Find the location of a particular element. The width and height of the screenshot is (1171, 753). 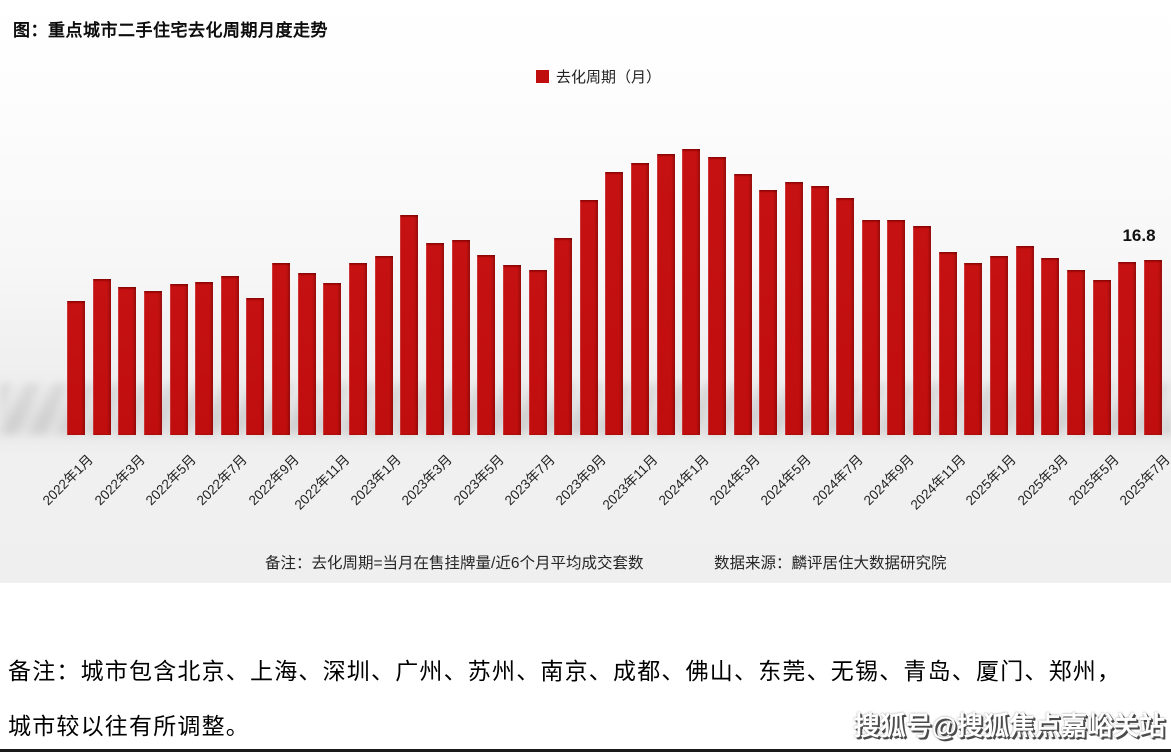

bar-2022年8月 is located at coordinates (255, 366).